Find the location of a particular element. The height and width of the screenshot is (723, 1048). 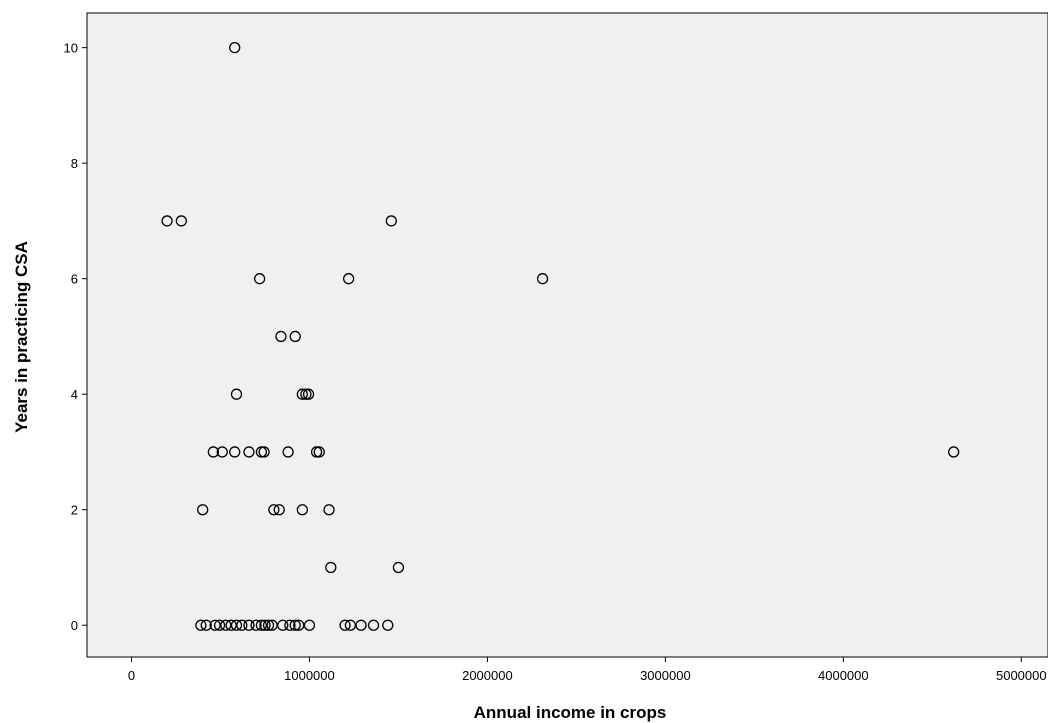

x-axis-title: Annual income in crops is located at coordinates (570, 712).